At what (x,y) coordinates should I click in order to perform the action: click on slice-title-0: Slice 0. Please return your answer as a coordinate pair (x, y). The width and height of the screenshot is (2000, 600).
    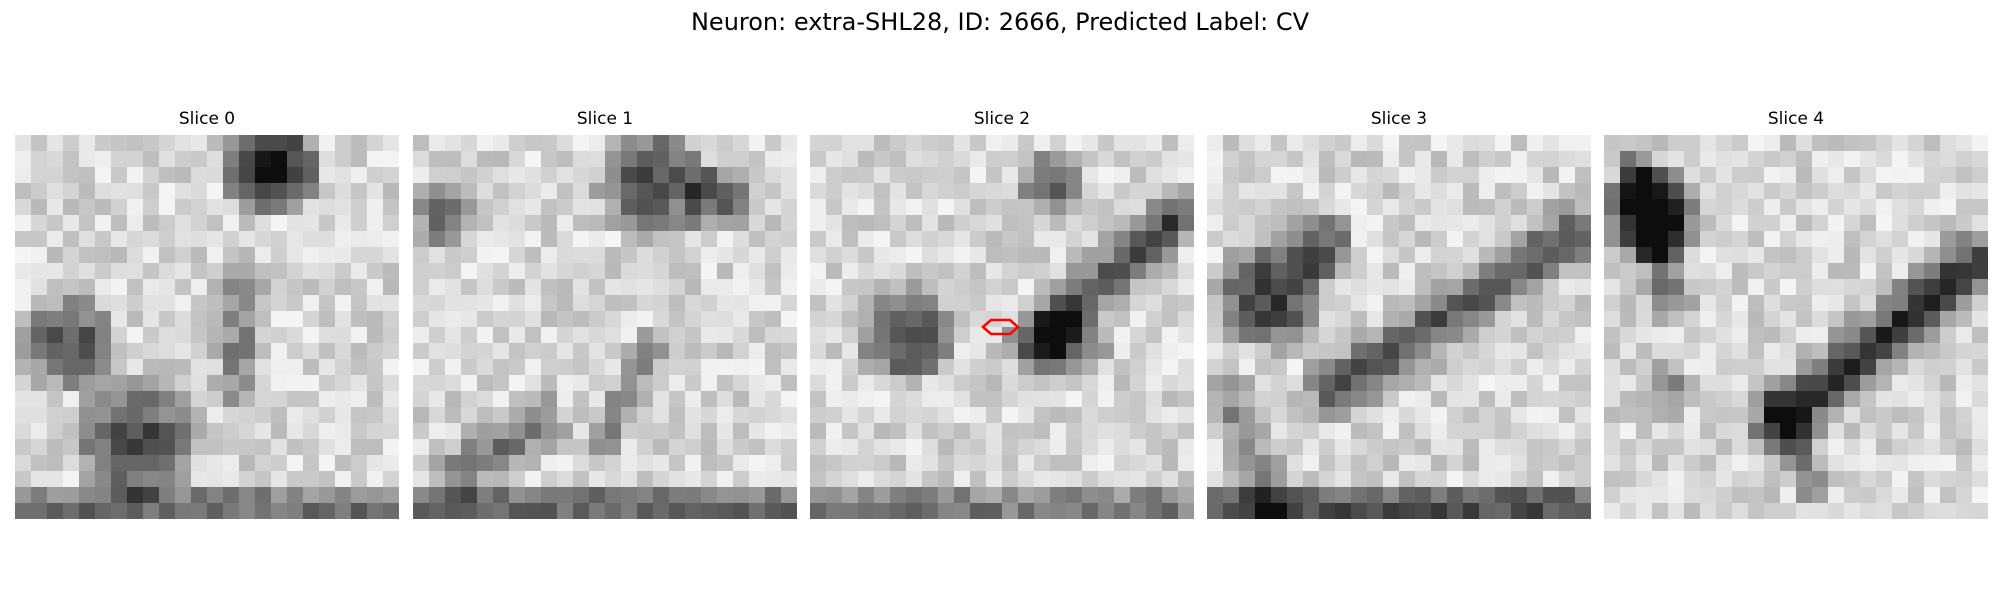
    Looking at the image, I should click on (207, 119).